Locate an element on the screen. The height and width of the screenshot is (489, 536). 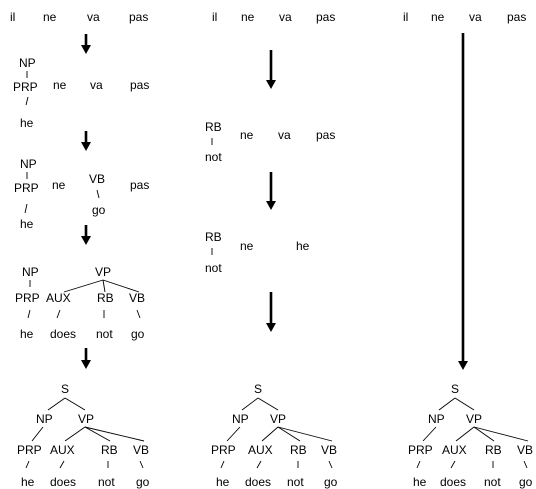
step-2-tree: NP PRP he ne VB go pas is located at coordinates (81, 194).